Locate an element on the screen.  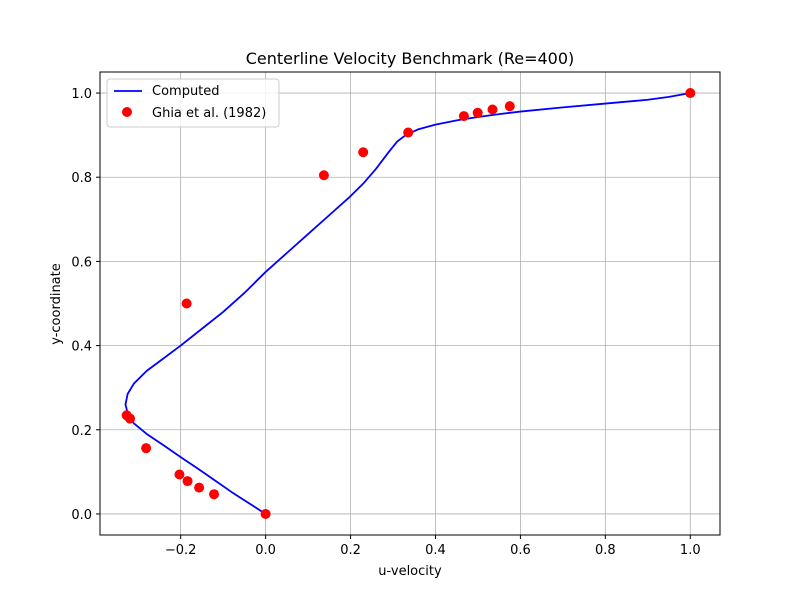
x-tick-label: 0.0 is located at coordinates (265, 550).